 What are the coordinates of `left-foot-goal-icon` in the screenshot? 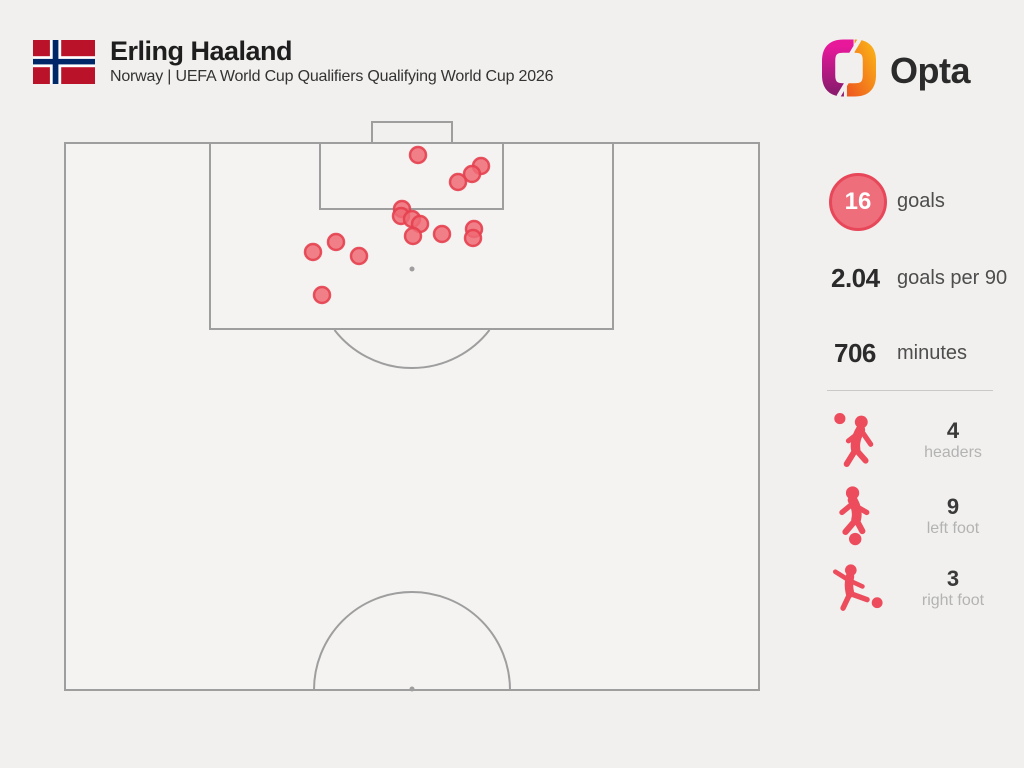 It's located at (857, 516).